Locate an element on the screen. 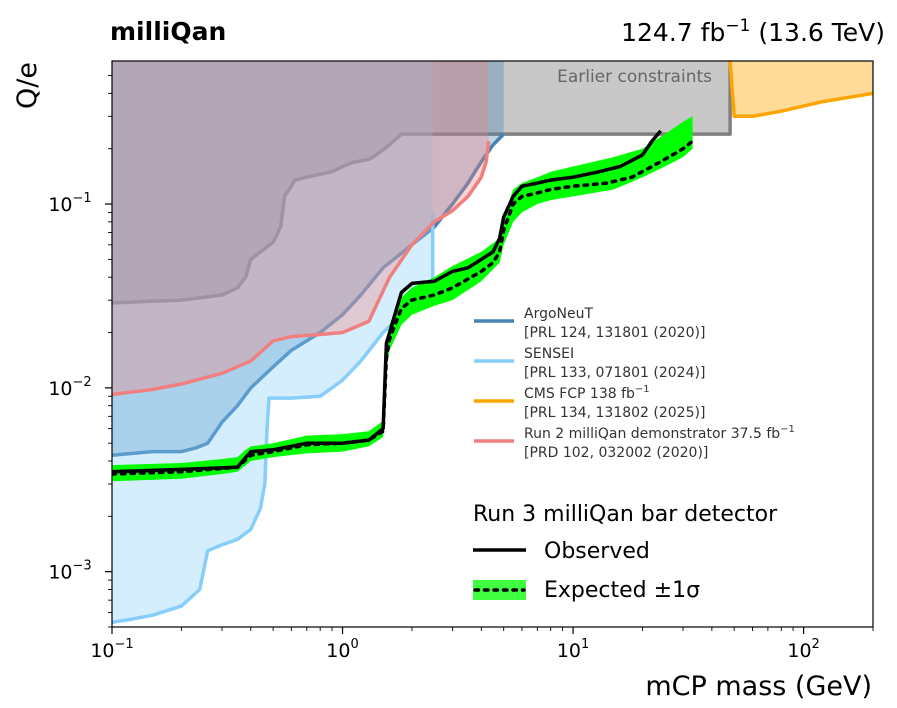 This screenshot has height=708, width=897. sensei-legend-label: SENSEI is located at coordinates (549, 354).